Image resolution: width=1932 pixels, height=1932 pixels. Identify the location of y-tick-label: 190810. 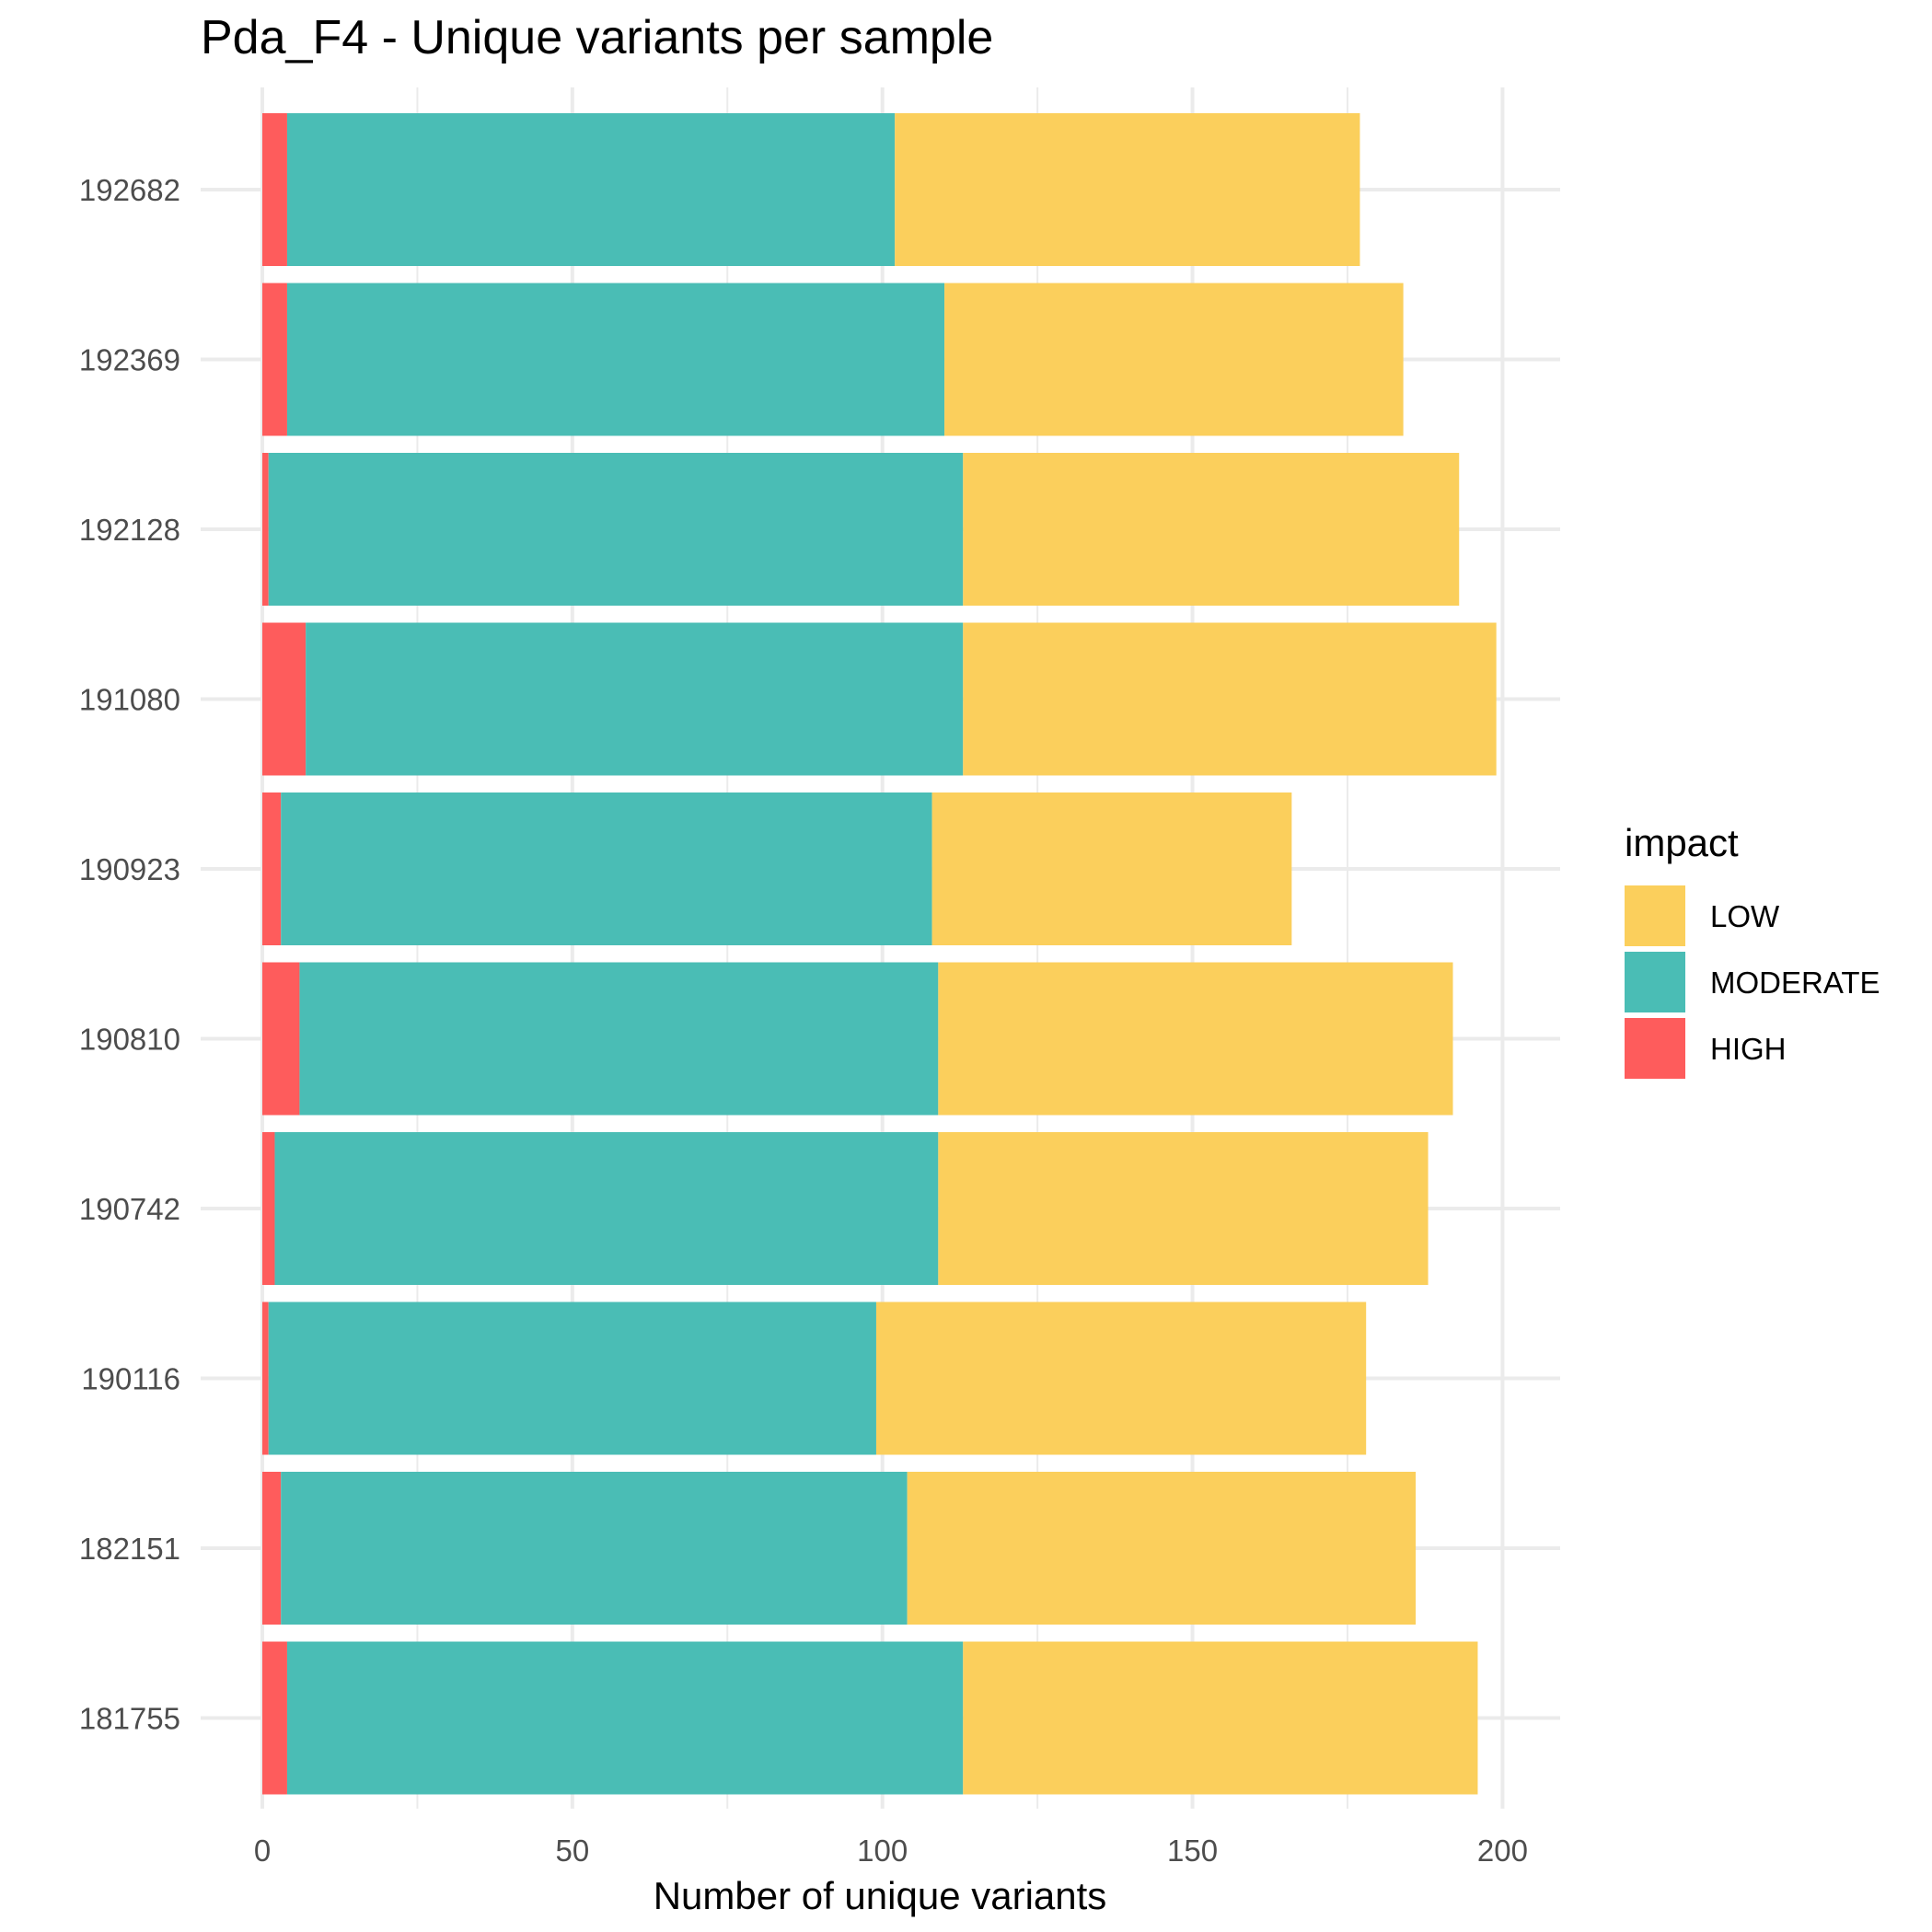
(129, 1040).